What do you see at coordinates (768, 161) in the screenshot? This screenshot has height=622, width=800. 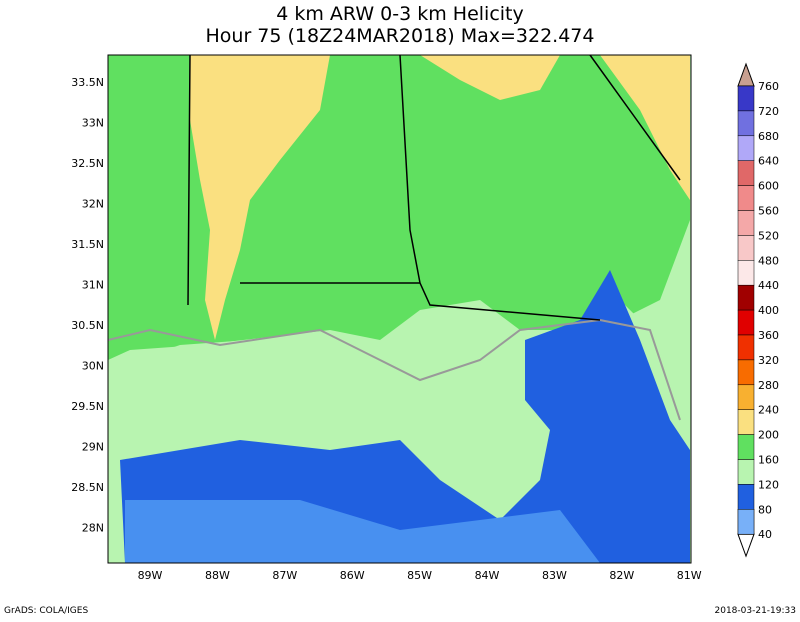 I see `colorbar-label: 640` at bounding box center [768, 161].